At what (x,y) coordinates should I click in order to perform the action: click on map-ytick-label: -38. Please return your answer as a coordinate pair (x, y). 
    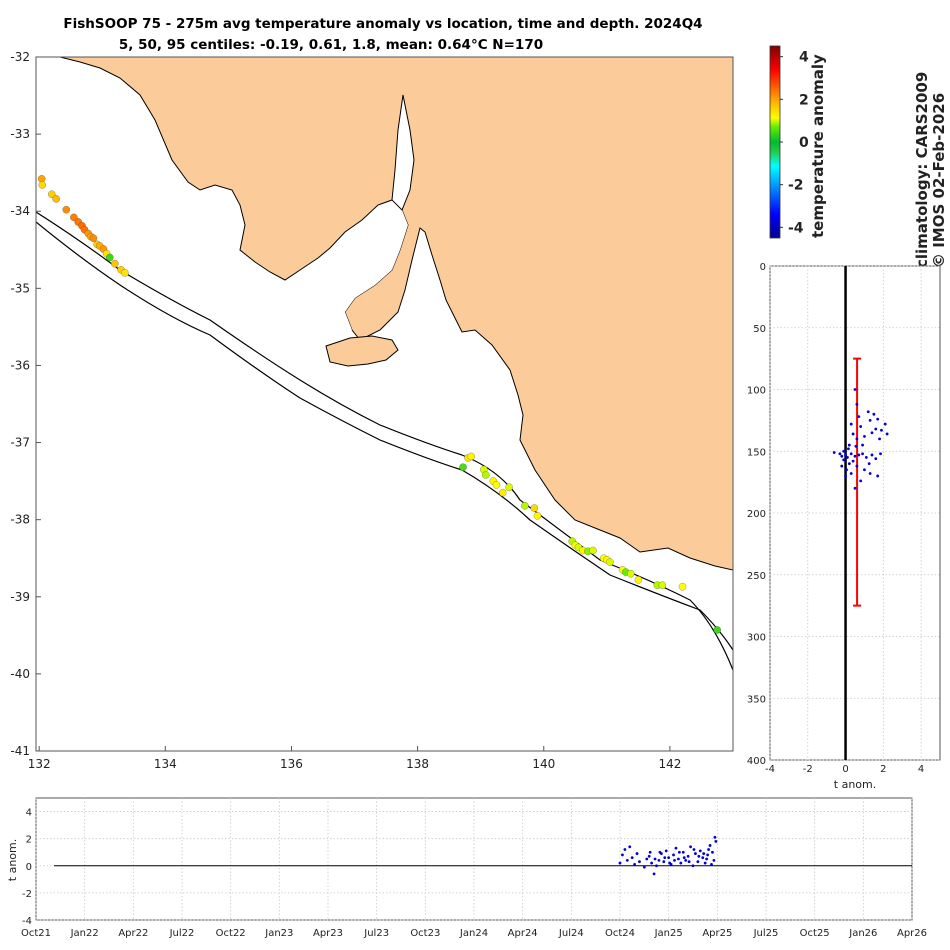
    Looking at the image, I should click on (20, 520).